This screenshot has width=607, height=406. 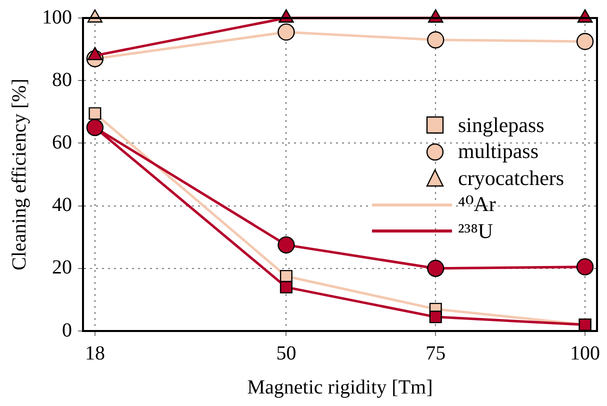 I want to click on y-tick-label: 0, so click(x=67, y=330).